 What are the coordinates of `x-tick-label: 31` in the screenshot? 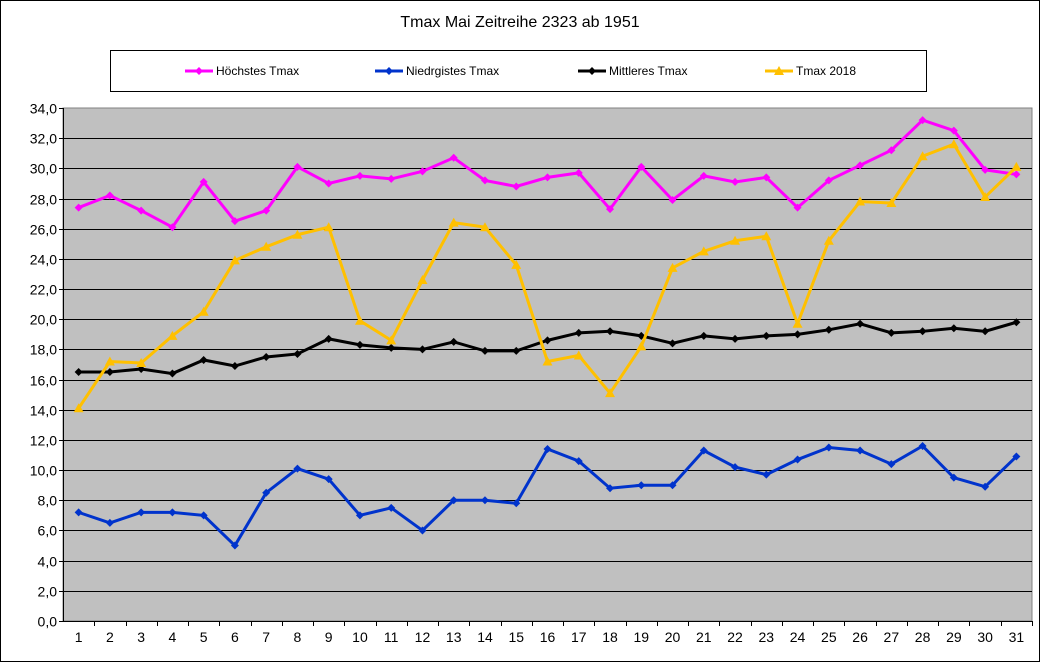 It's located at (1017, 637).